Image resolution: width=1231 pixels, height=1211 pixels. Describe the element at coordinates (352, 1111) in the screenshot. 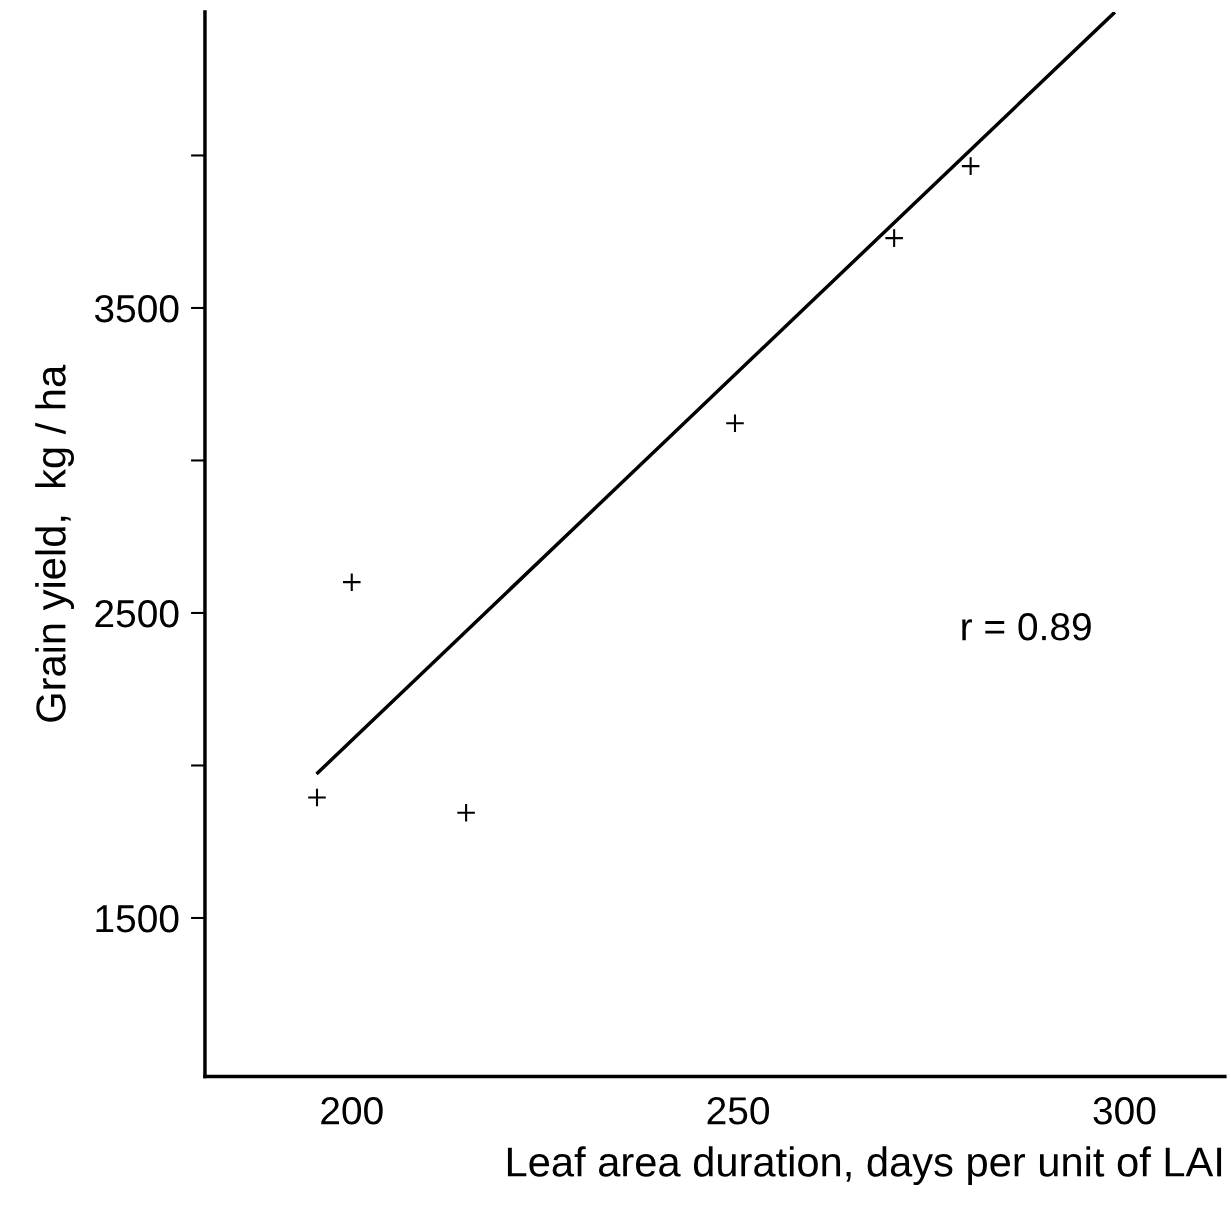

I see `x-tick-label: 200` at that location.